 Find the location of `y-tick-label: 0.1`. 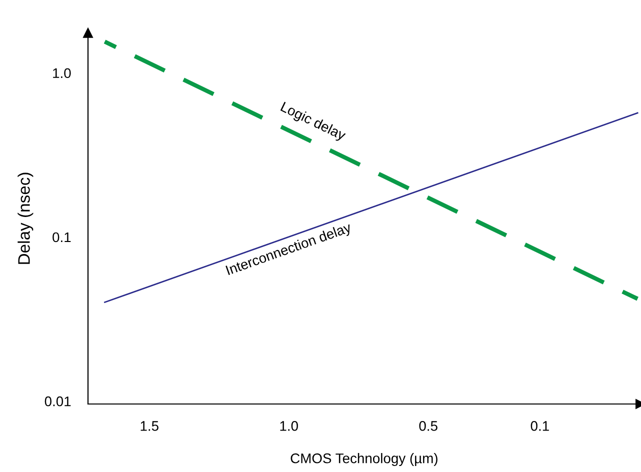

y-tick-label: 0.1 is located at coordinates (61, 237).